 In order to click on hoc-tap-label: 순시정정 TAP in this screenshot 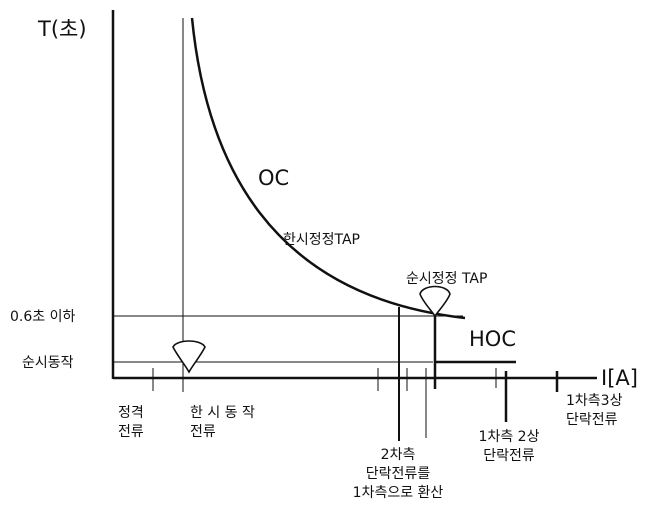, I will do `click(446, 279)`.